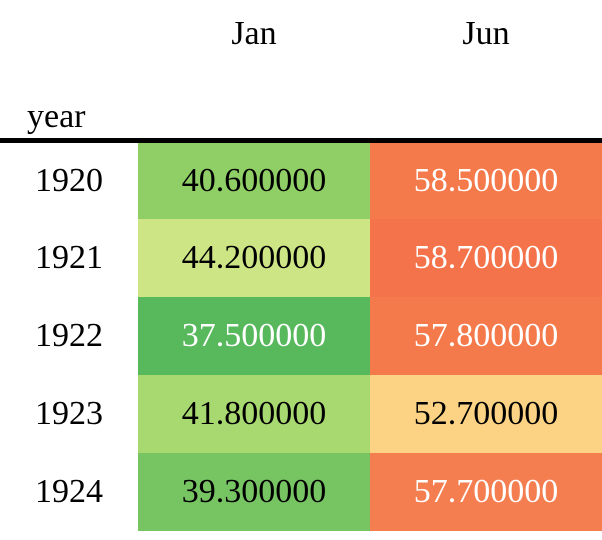 Image resolution: width=602 pixels, height=540 pixels. I want to click on cell-1924-jun: 57.700000, so click(486, 491).